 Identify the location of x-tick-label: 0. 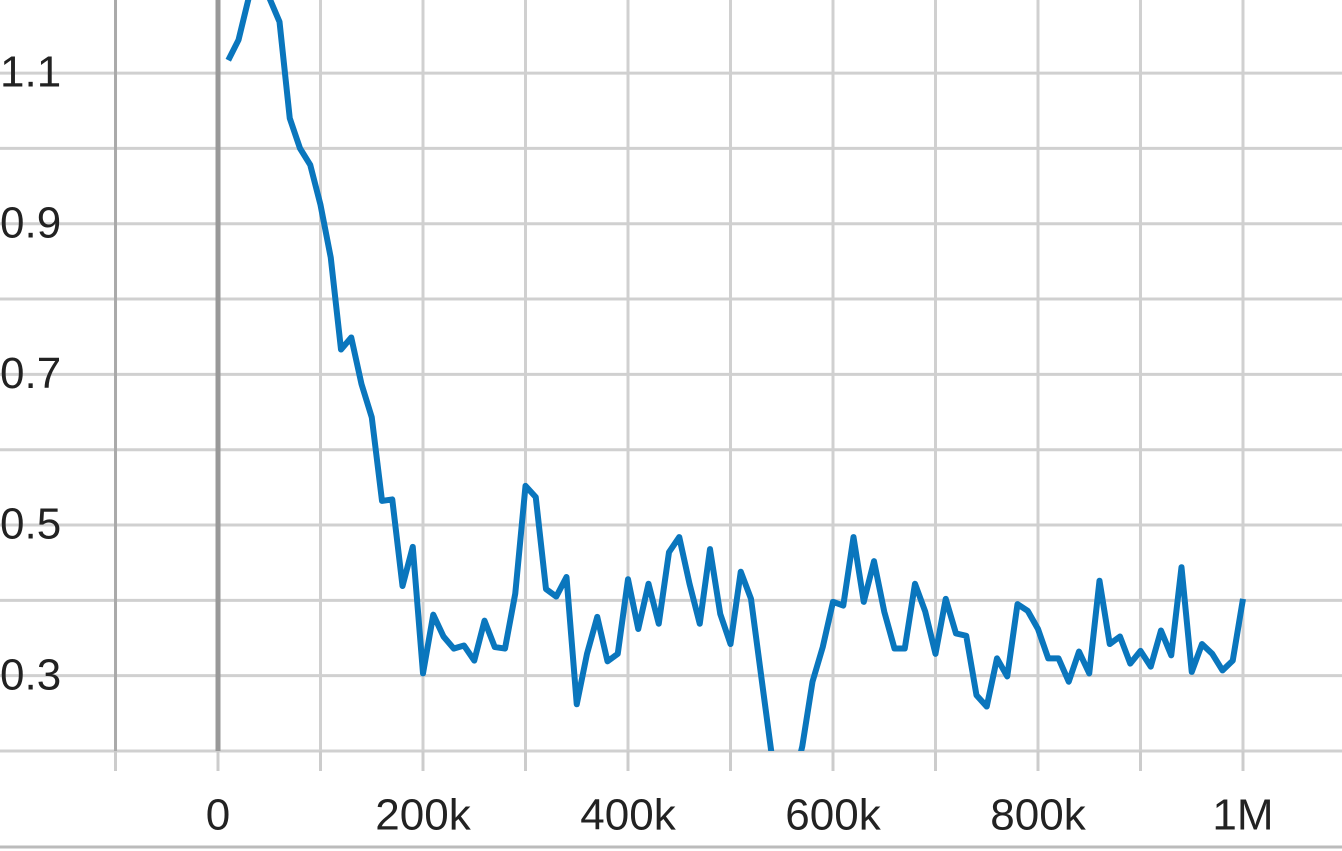
(218, 815).